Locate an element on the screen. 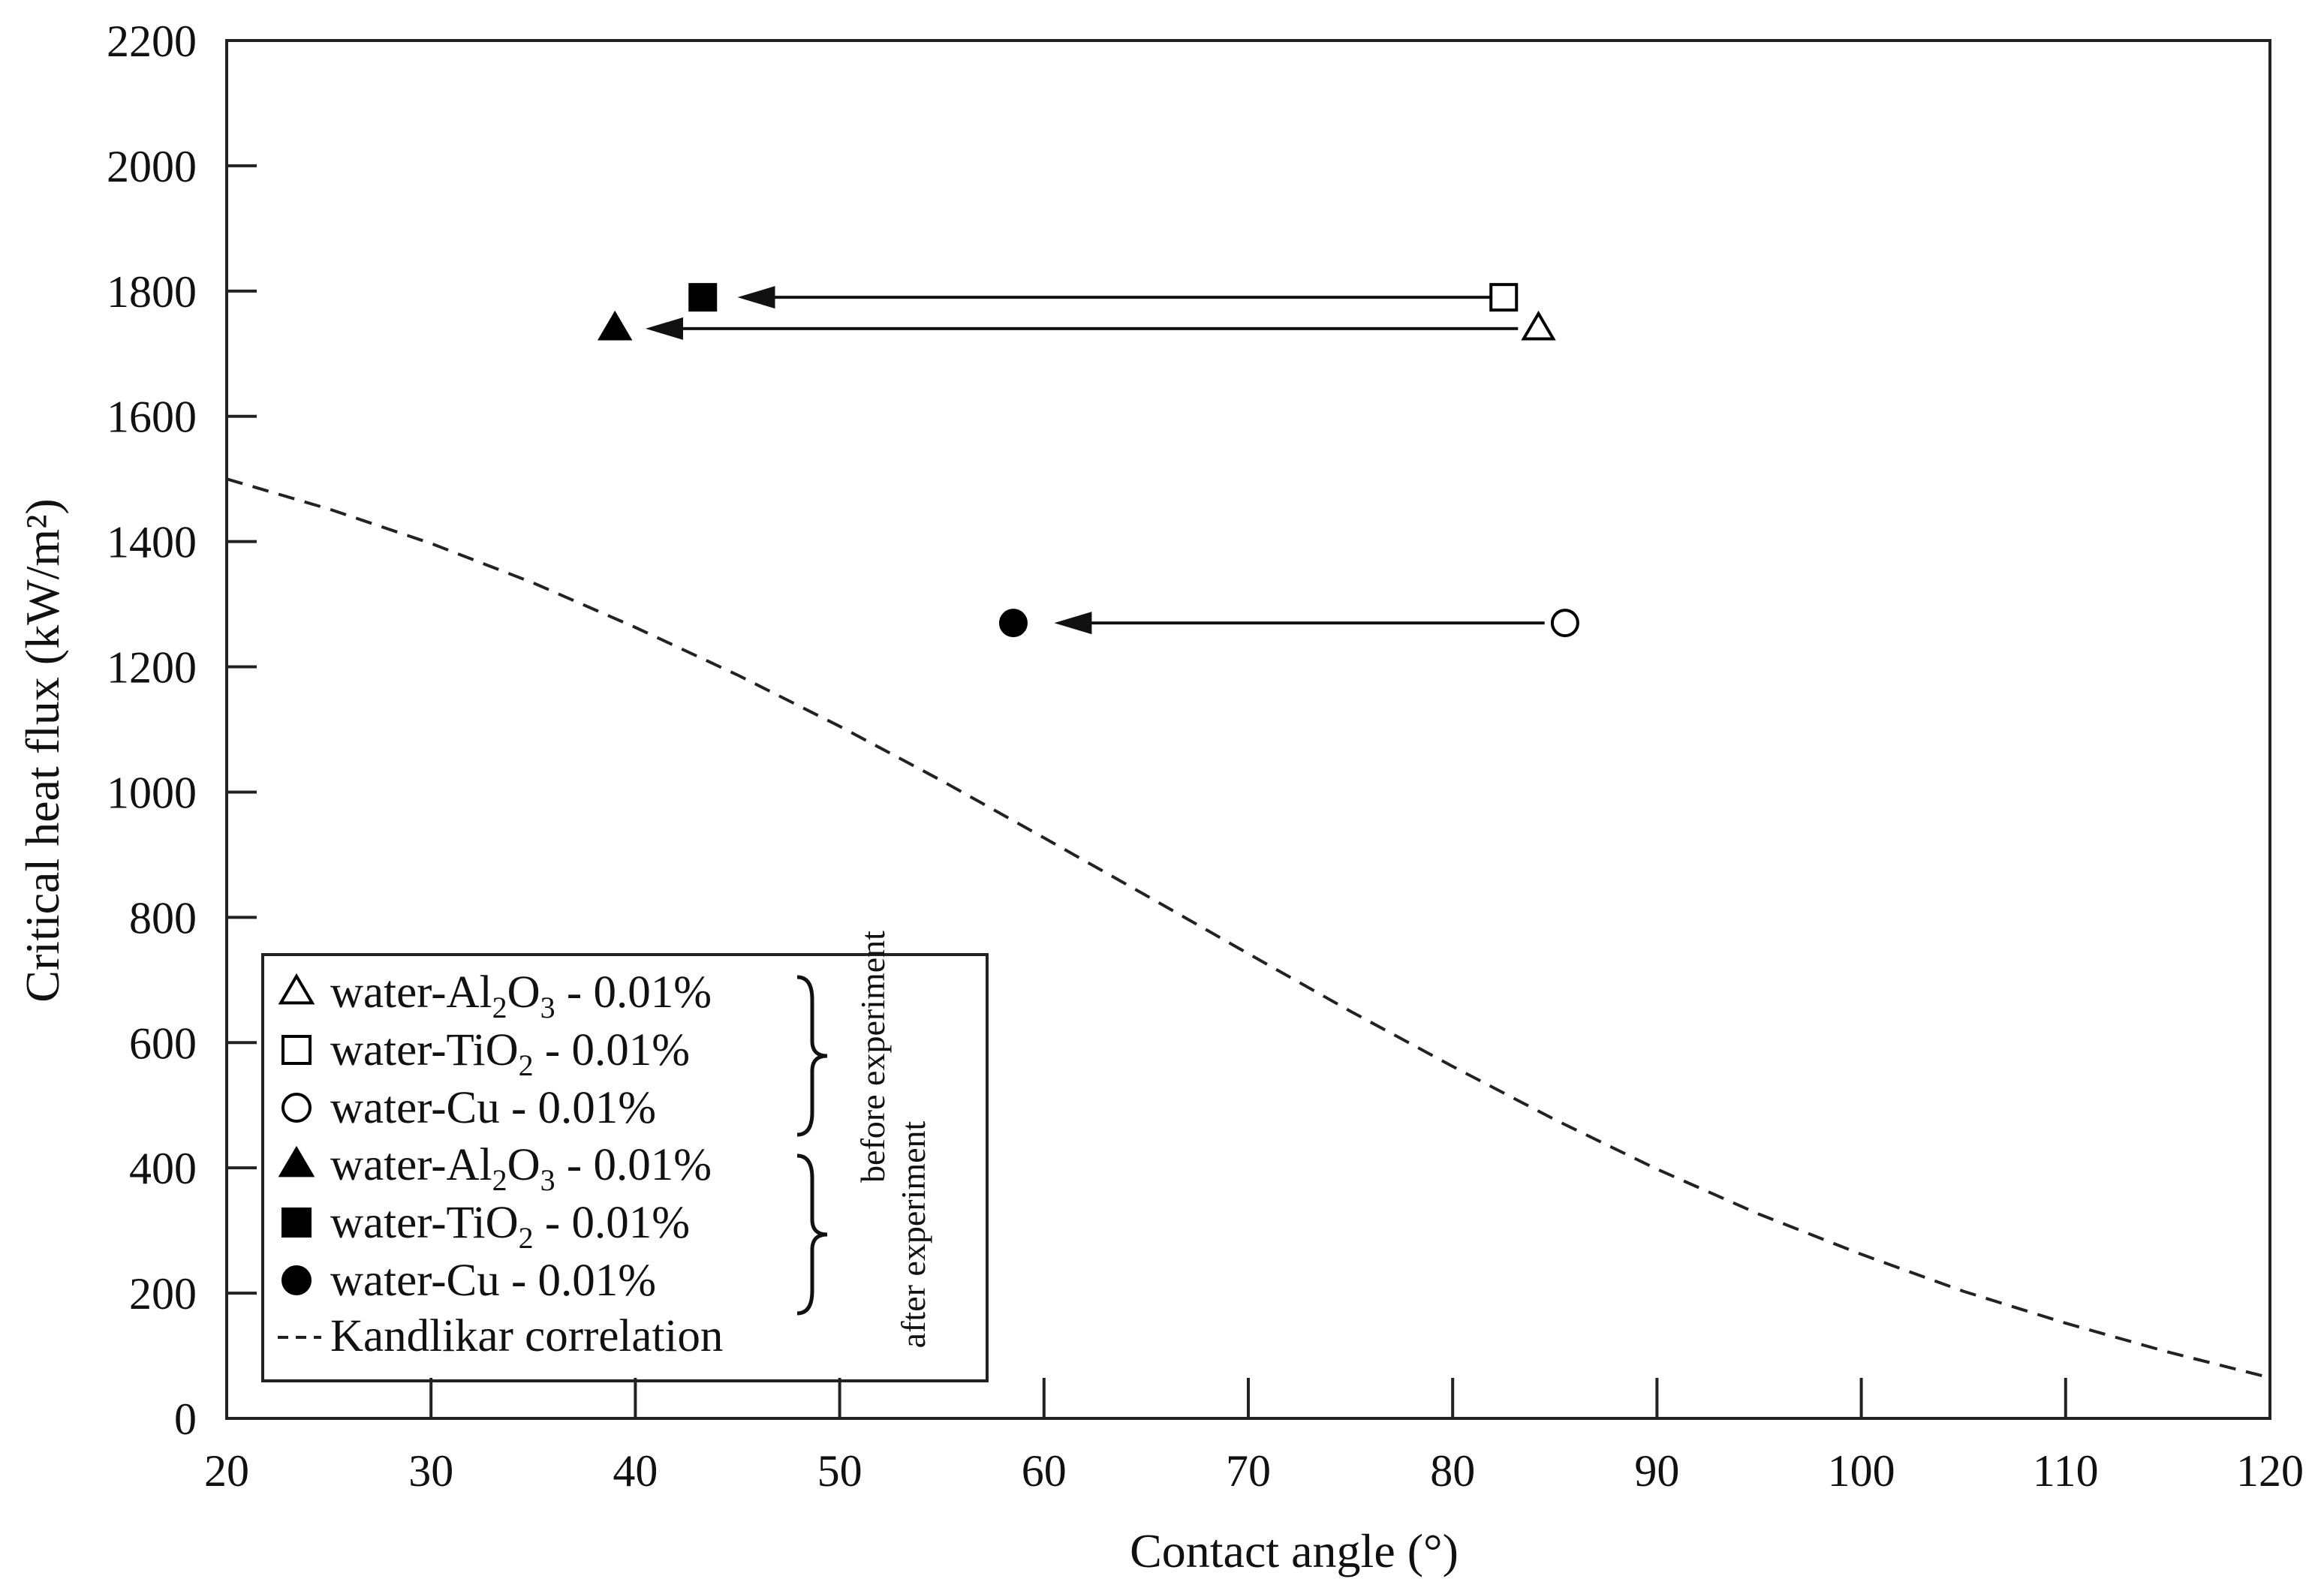  legend-marker-after_cu is located at coordinates (296, 1280).